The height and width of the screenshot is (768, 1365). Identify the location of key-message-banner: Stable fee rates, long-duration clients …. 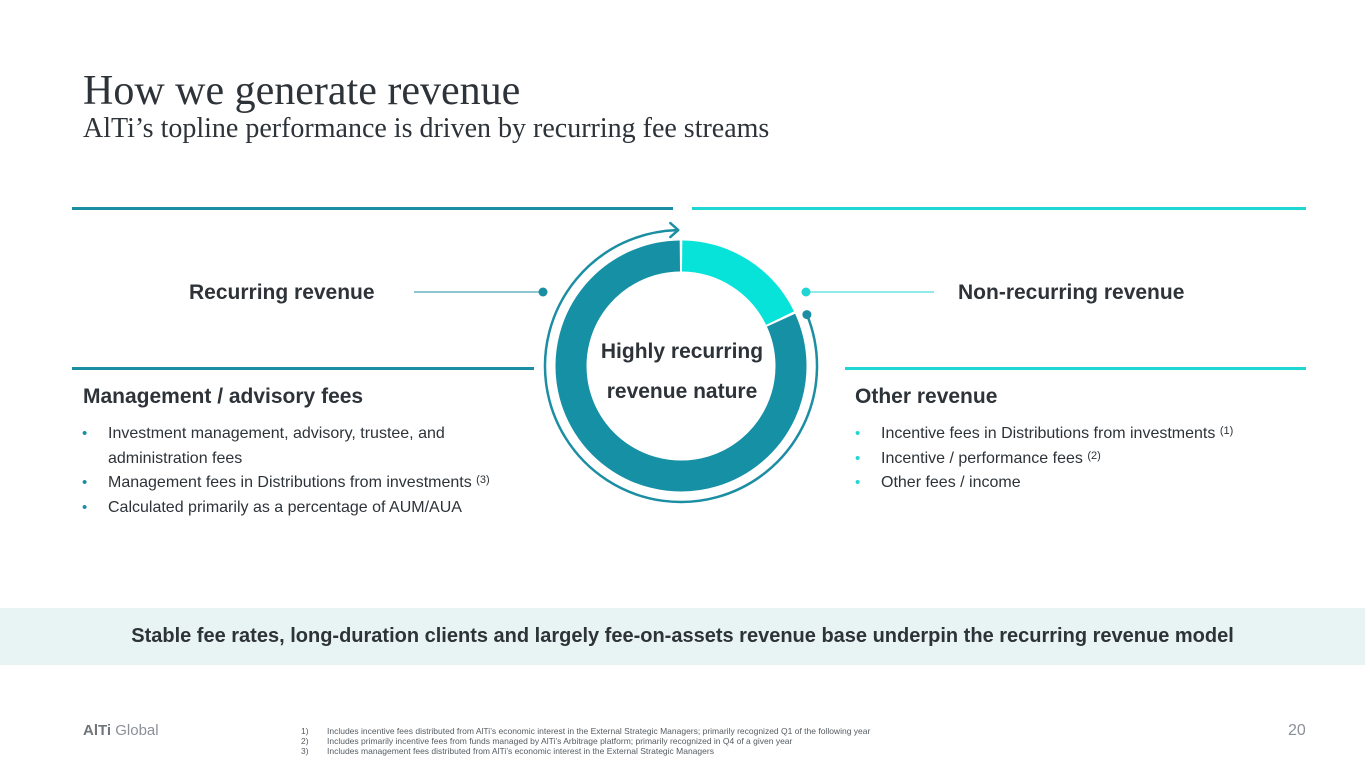
(682, 636).